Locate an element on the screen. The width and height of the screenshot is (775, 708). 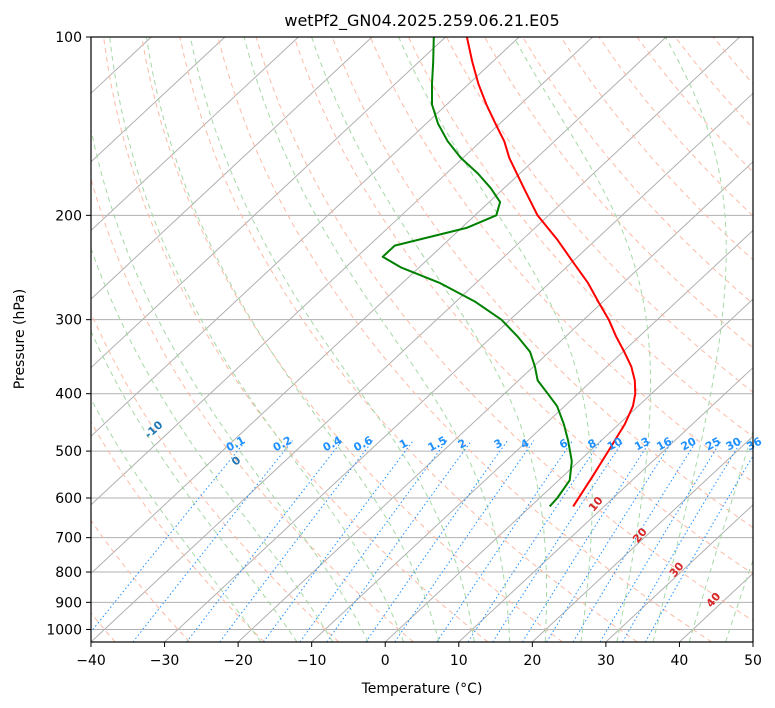
mixing-ratio-label: 10 is located at coordinates (615, 444).